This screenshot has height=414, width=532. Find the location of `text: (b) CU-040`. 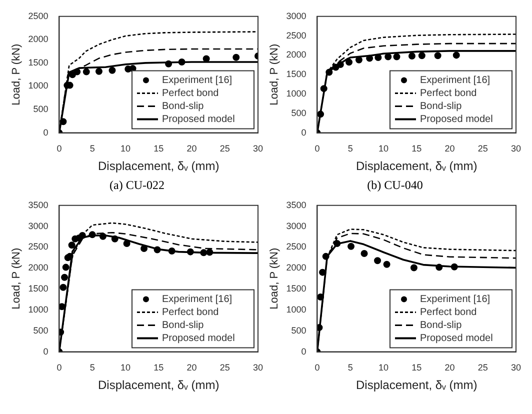

text: (b) CU-040 is located at coordinates (395, 185).